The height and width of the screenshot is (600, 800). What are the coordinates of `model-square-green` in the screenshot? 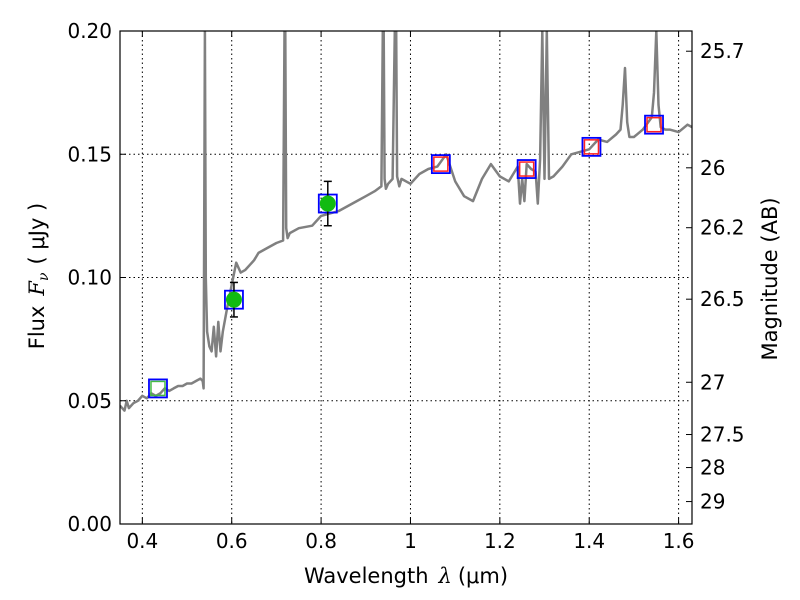 It's located at (158, 388).